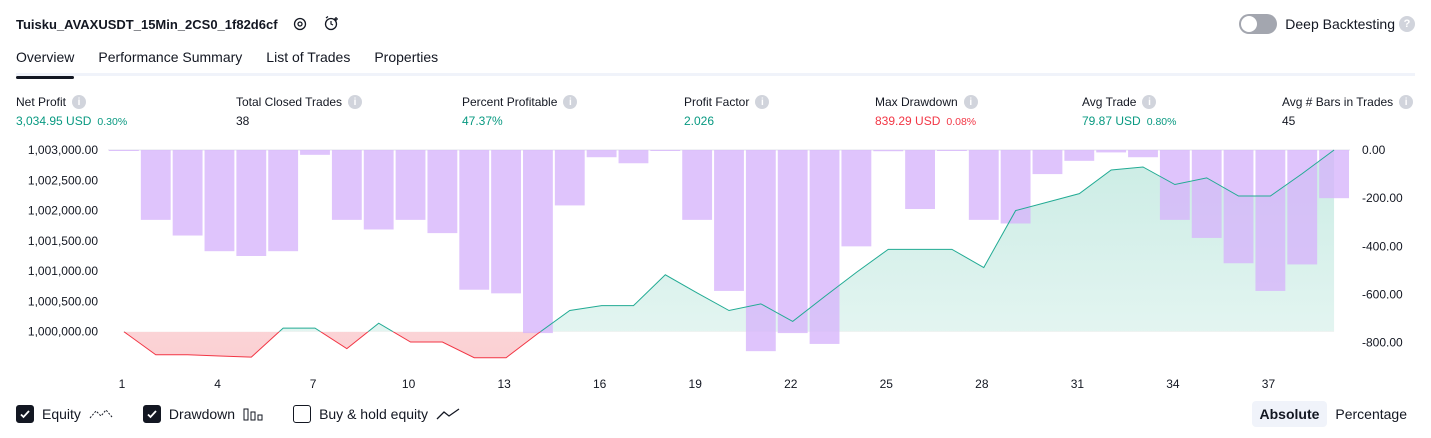 The height and width of the screenshot is (438, 1431). Describe the element at coordinates (504, 384) in the screenshot. I see `x-tick-label: 13` at that location.